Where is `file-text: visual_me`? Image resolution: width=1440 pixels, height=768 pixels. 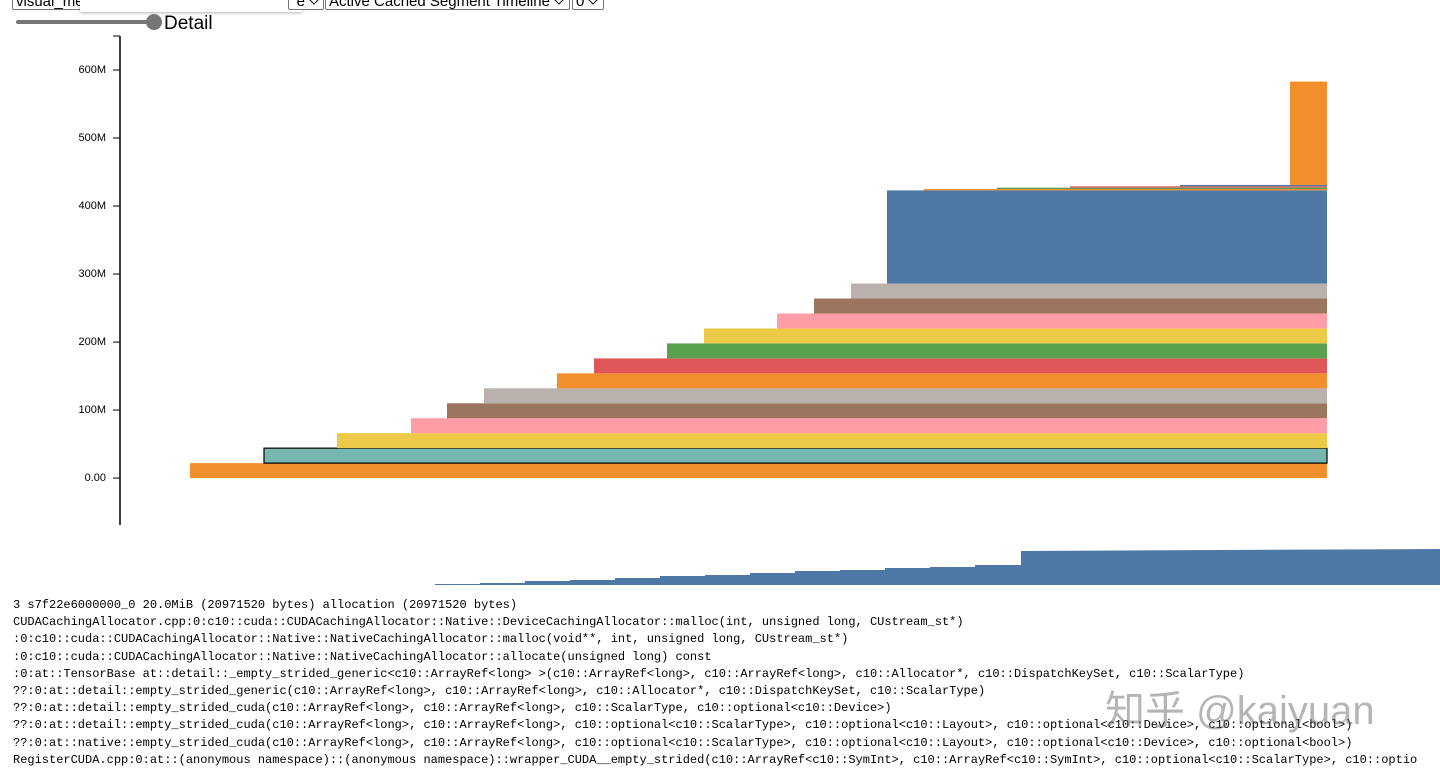
file-text: visual_me is located at coordinates (50, 5).